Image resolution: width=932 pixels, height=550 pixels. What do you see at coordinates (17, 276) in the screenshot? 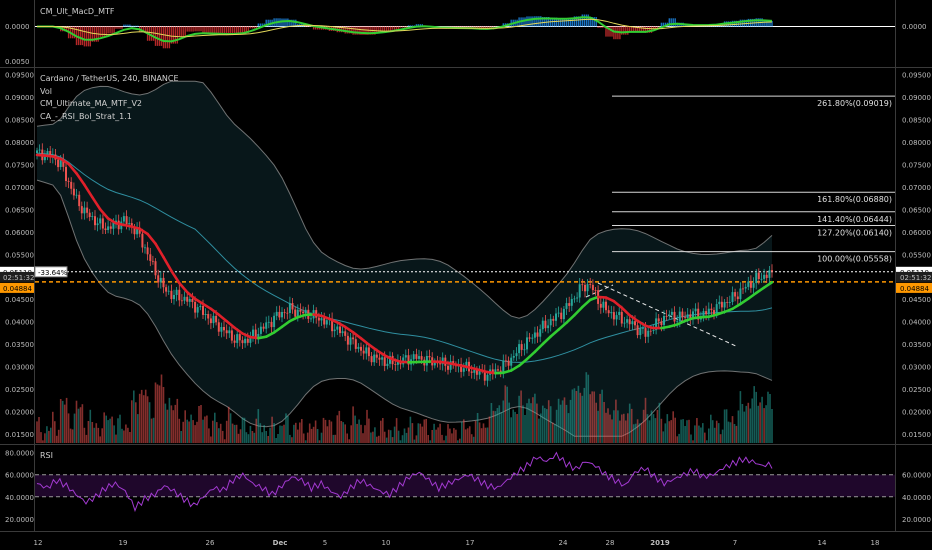
I see `countdown-badge-left: 02:51:32` at bounding box center [17, 276].